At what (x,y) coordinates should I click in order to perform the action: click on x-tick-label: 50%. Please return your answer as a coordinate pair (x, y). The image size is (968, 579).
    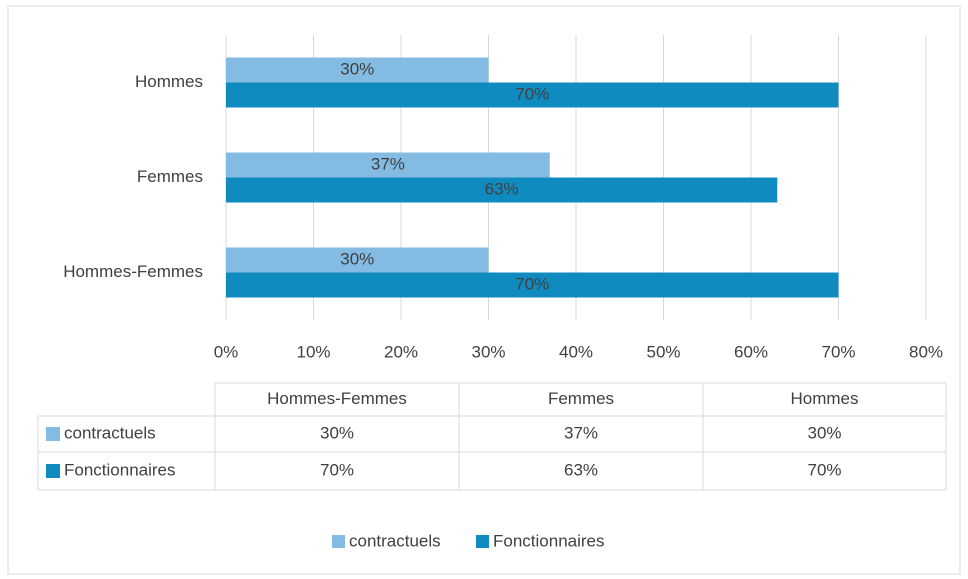
    Looking at the image, I should click on (663, 351).